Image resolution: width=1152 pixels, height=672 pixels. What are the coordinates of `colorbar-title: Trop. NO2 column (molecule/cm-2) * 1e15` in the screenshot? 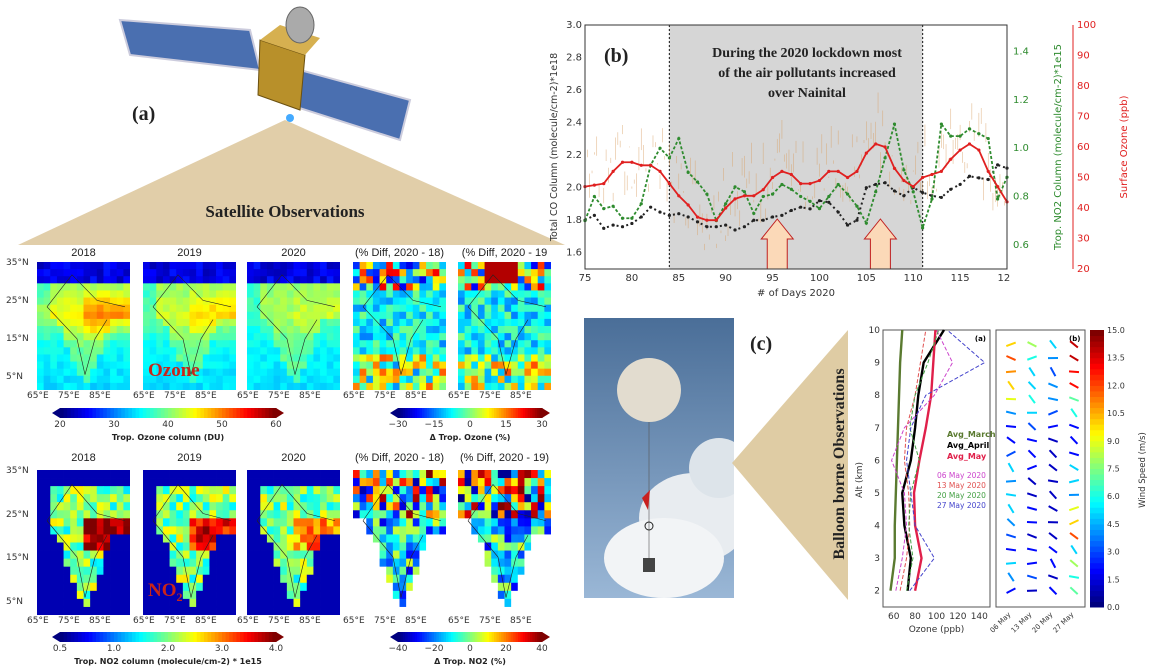 It's located at (168, 661).